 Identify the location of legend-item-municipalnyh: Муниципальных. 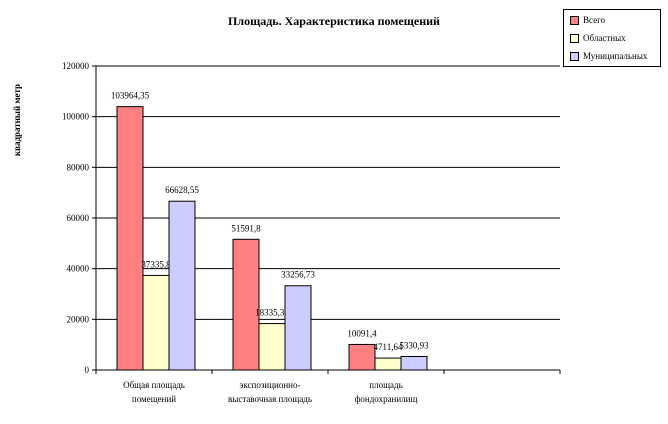
(608, 56).